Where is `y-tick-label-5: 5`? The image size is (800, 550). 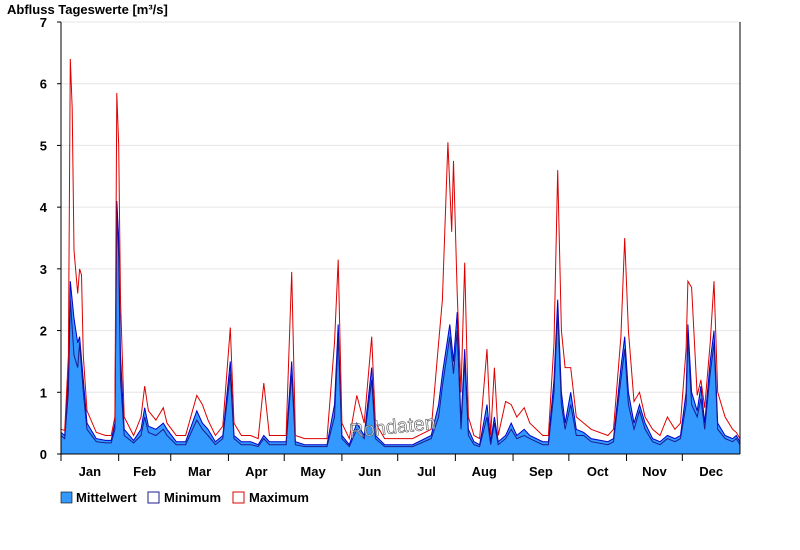 y-tick-label-5: 5 is located at coordinates (43, 145).